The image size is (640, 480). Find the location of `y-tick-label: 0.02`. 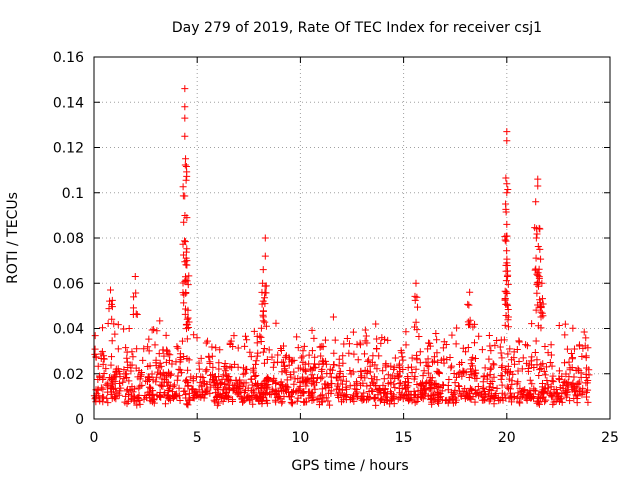

y-tick-label: 0.02 is located at coordinates (68, 375).